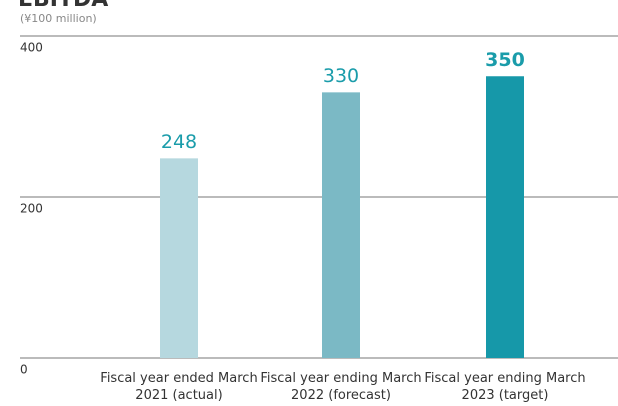 This screenshot has width=618, height=406. What do you see at coordinates (179, 387) in the screenshot?
I see `x-tick-label: Fiscal year ended March 2021 (actual)` at bounding box center [179, 387].